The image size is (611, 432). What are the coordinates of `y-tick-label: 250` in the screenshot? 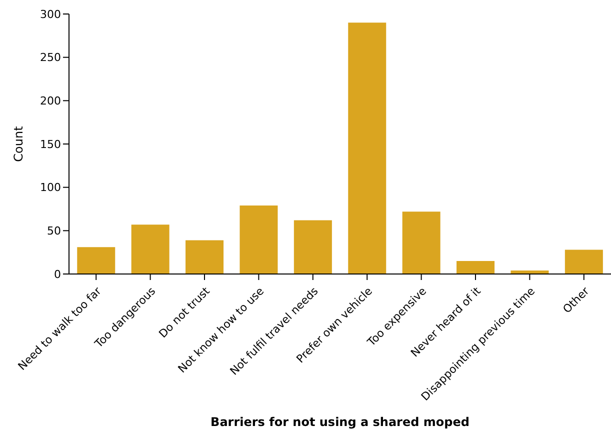 It's located at (50, 57).